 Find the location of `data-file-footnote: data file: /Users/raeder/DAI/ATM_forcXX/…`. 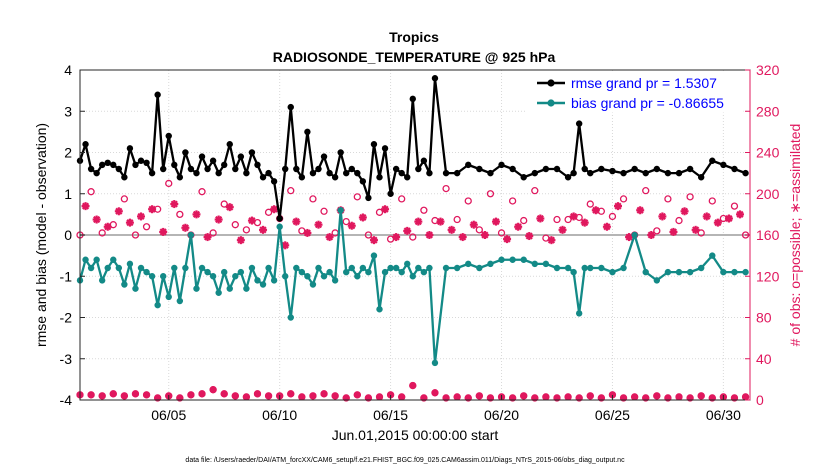

data-file-footnote: data file: /Users/raeder/DAI/ATM_forcXX/… is located at coordinates (405, 460).